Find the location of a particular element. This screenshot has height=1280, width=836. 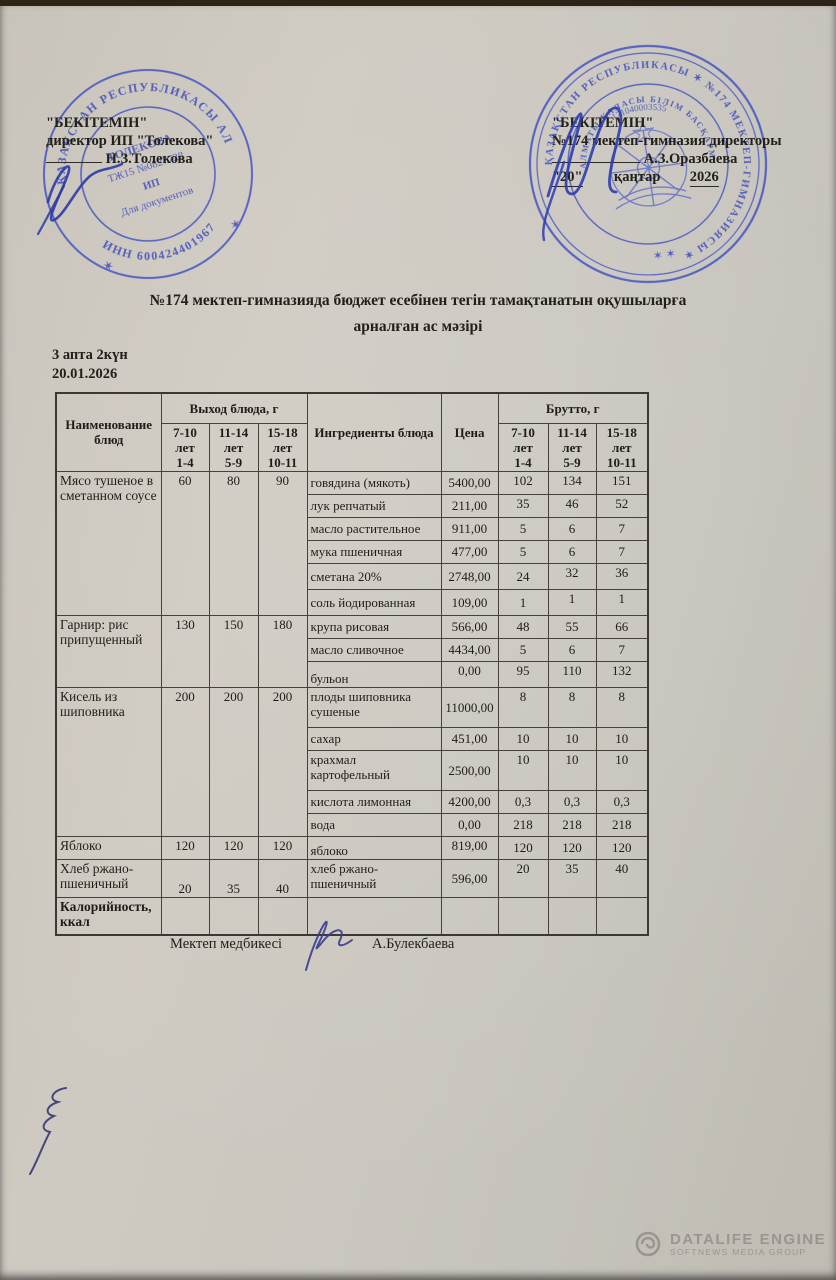

brutto-2: 35 is located at coordinates (572, 878).